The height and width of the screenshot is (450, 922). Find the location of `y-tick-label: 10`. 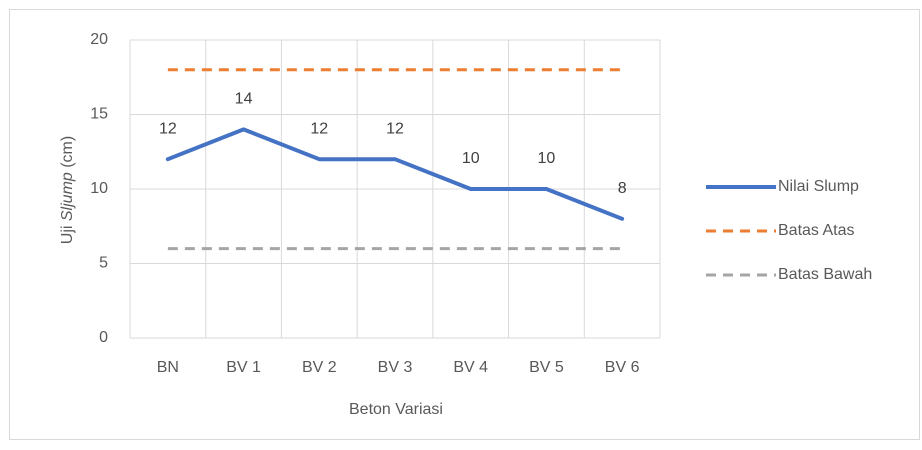

y-tick-label: 10 is located at coordinates (99, 188).